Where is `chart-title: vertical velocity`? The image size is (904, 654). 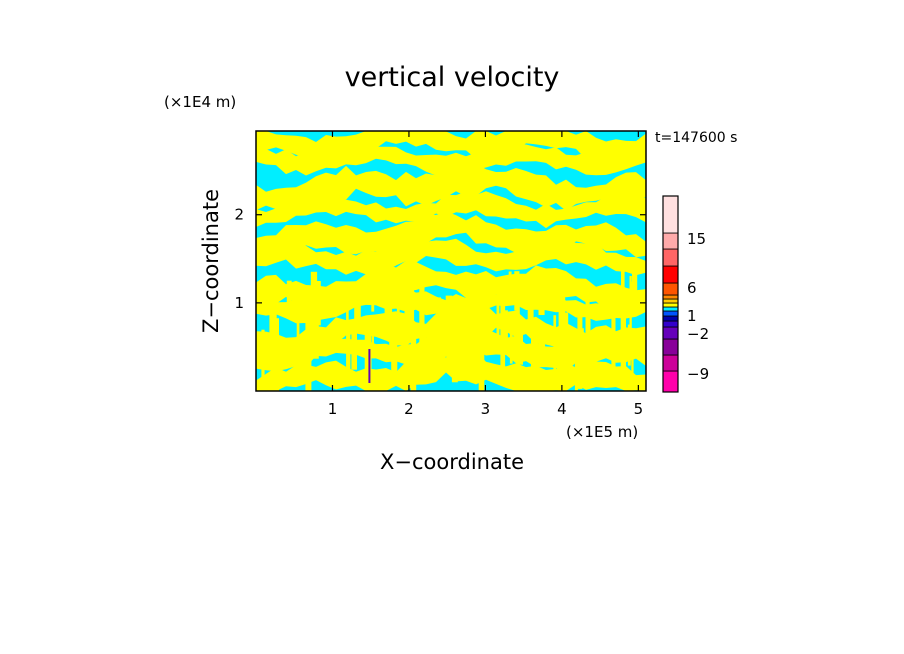 chart-title: vertical velocity is located at coordinates (452, 77).